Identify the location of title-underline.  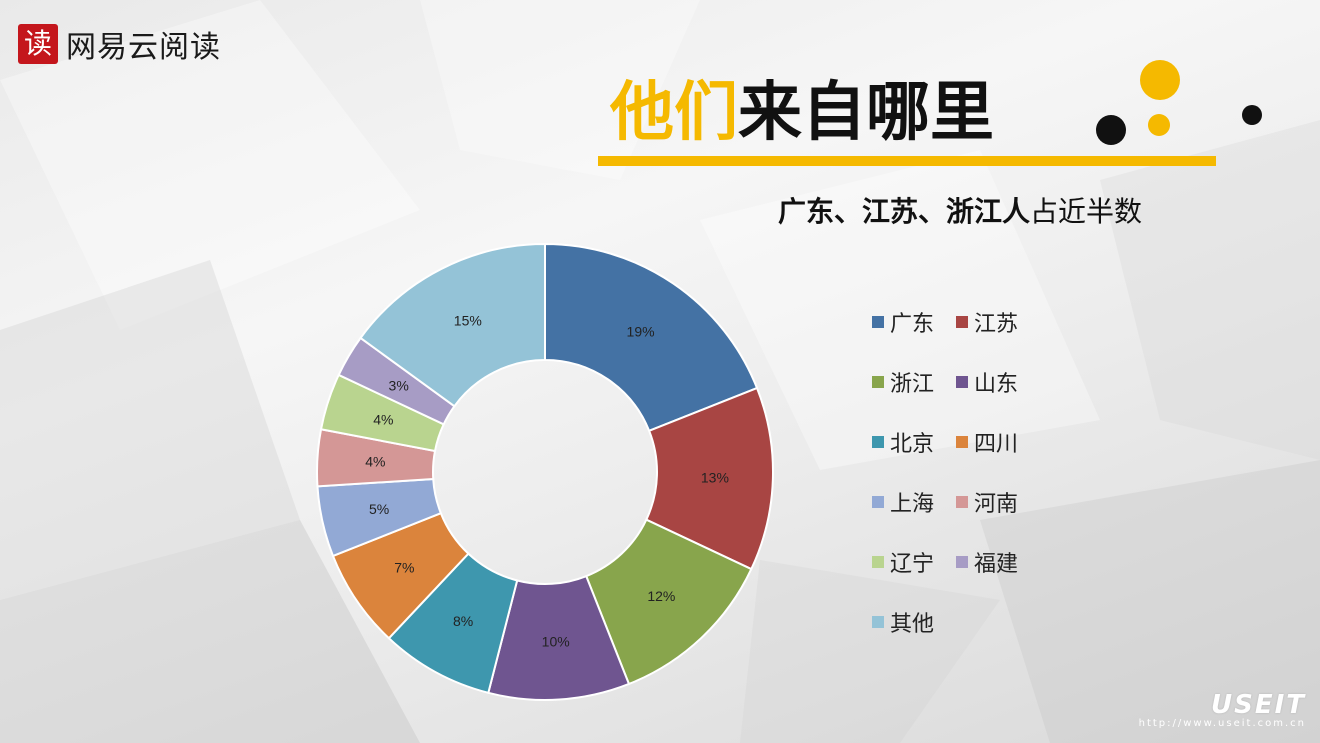
(907, 161).